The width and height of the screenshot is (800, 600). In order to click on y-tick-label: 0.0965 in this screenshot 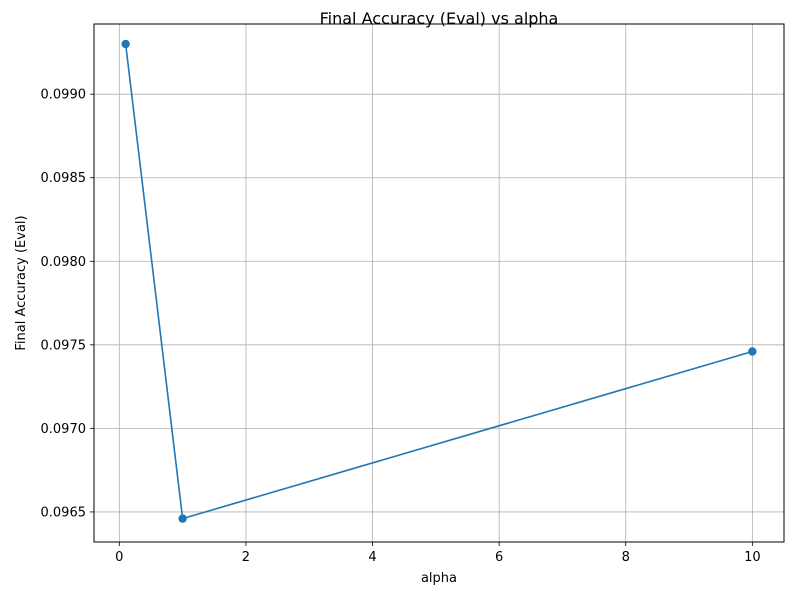, I will do `click(64, 512)`.